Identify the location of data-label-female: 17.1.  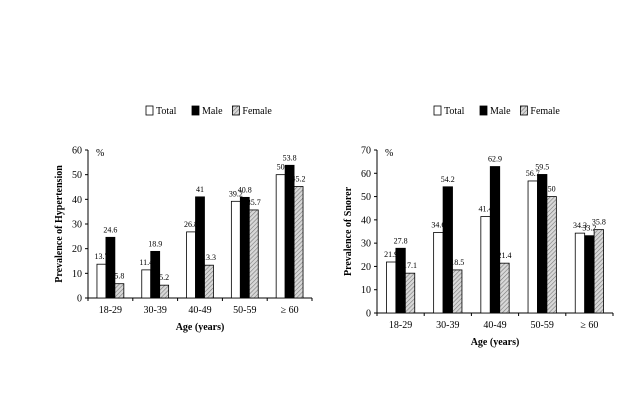
(410, 265).